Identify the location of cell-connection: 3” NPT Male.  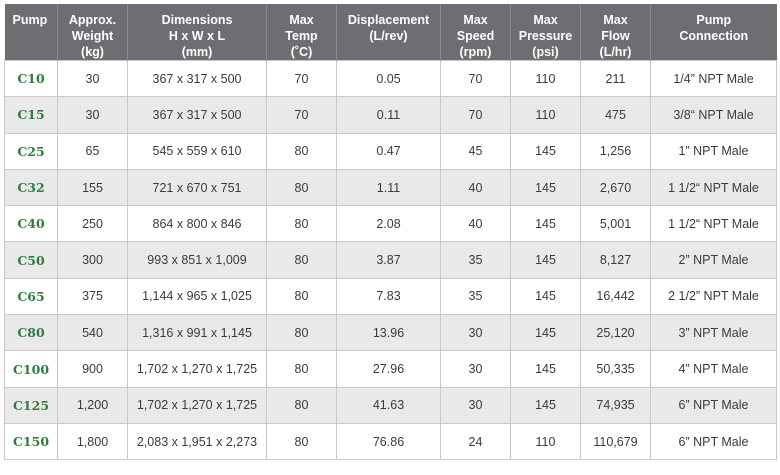
(713, 333).